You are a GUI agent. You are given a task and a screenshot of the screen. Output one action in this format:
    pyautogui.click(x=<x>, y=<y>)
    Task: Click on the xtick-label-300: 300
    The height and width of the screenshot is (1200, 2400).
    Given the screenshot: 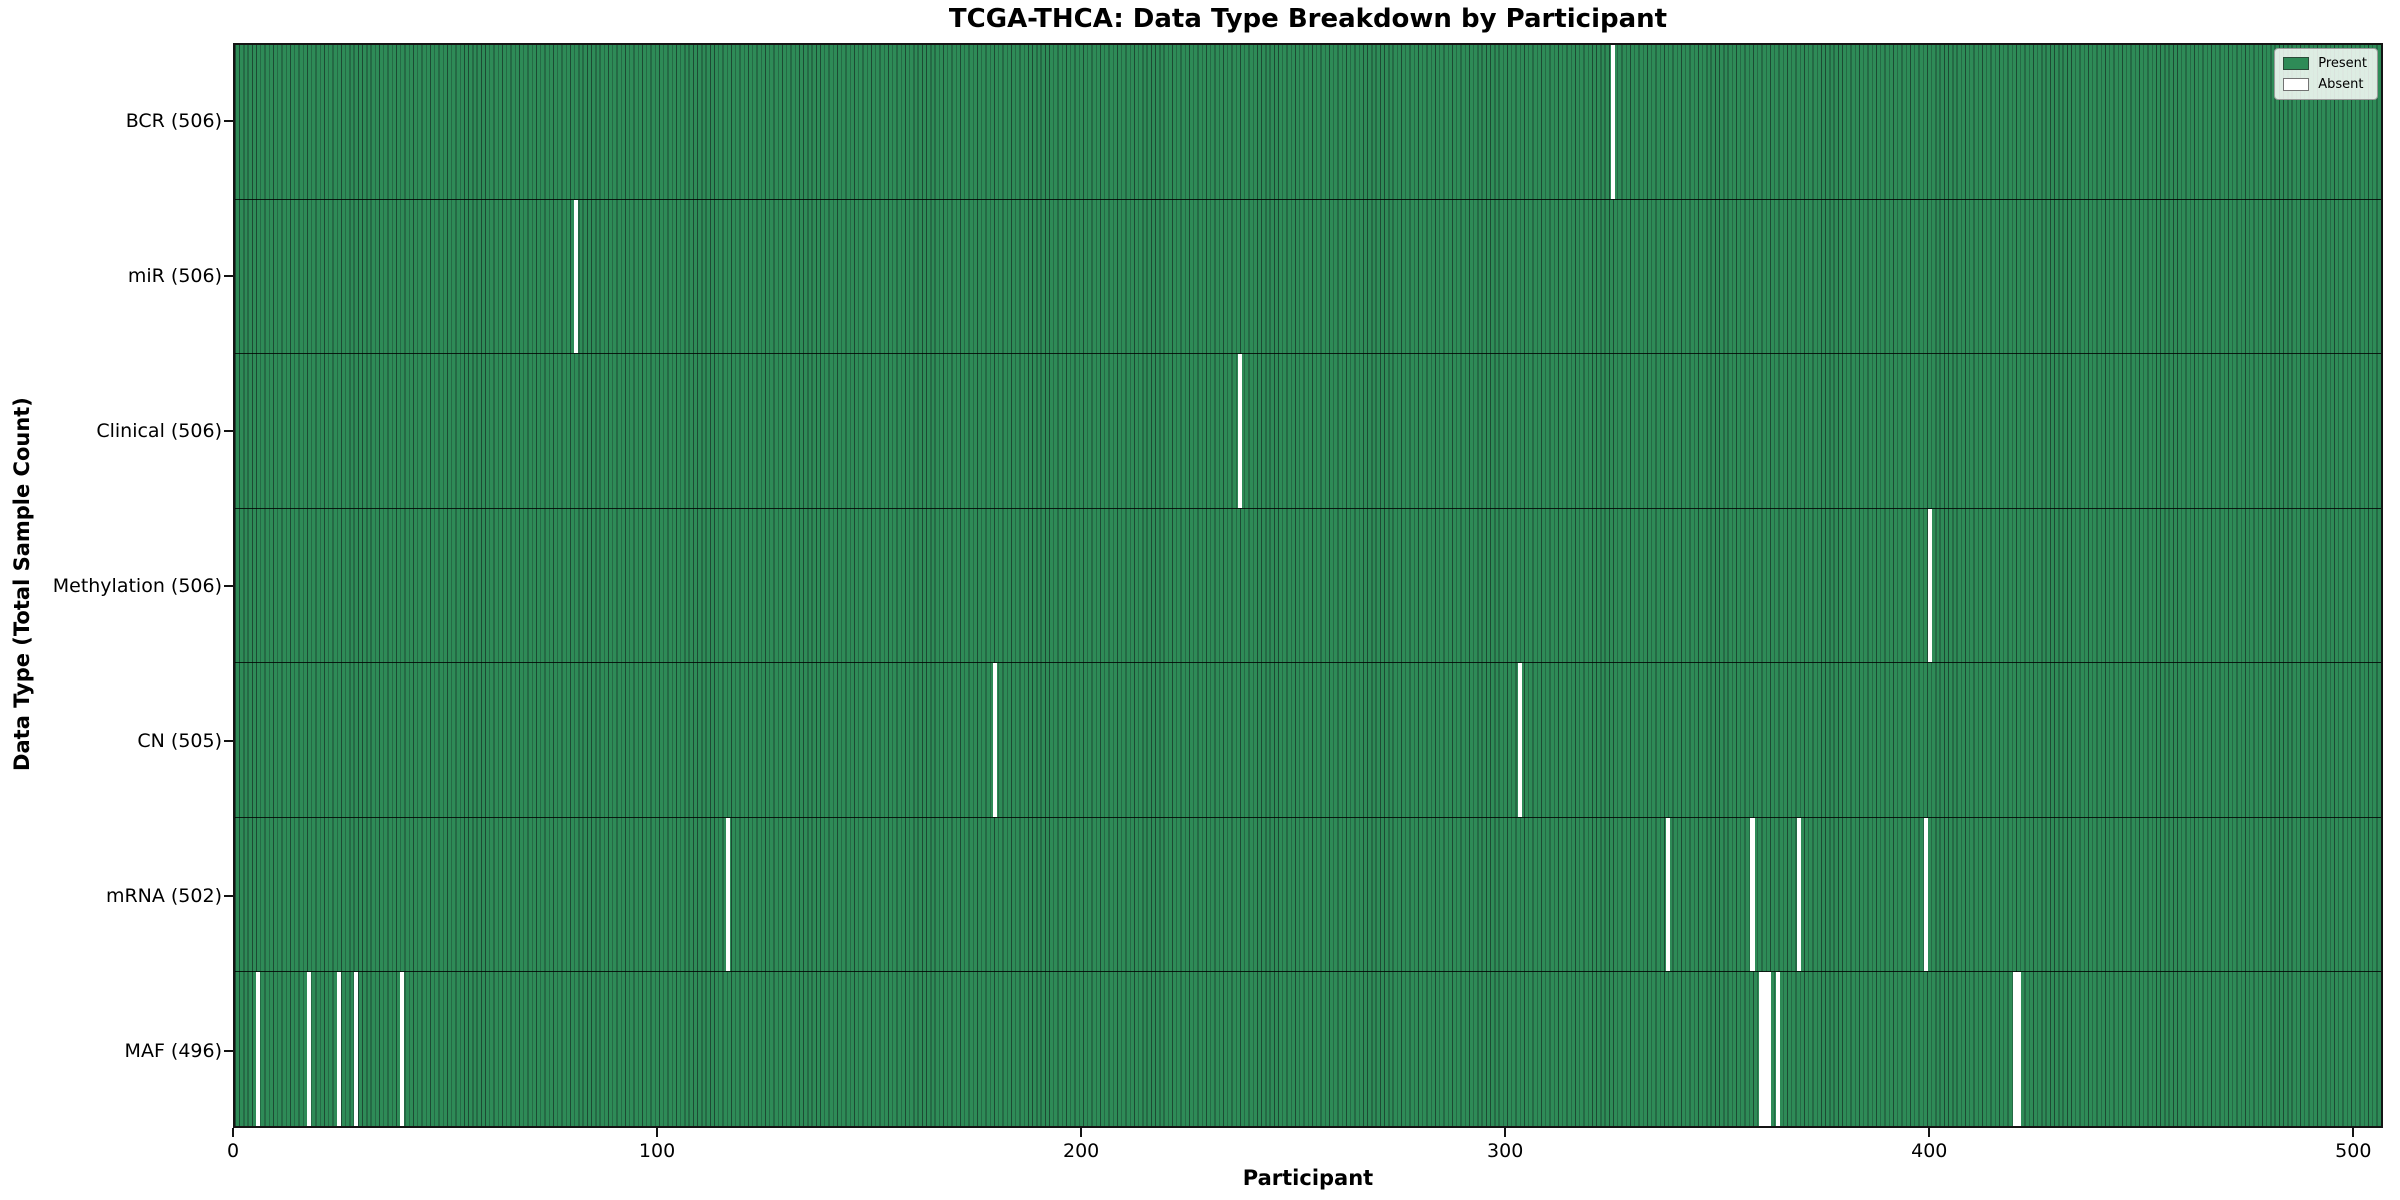 What is the action you would take?
    pyautogui.click(x=1505, y=1151)
    